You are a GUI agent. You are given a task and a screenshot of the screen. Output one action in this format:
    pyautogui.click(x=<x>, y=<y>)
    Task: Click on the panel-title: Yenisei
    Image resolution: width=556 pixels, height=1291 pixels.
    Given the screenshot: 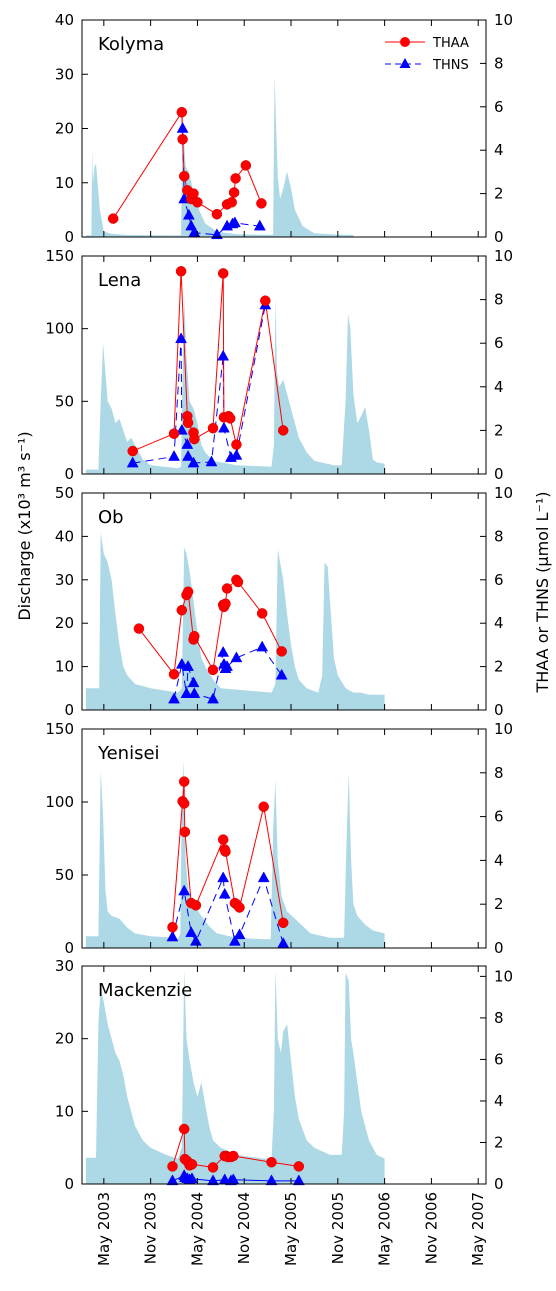 What is the action you would take?
    pyautogui.click(x=128, y=753)
    